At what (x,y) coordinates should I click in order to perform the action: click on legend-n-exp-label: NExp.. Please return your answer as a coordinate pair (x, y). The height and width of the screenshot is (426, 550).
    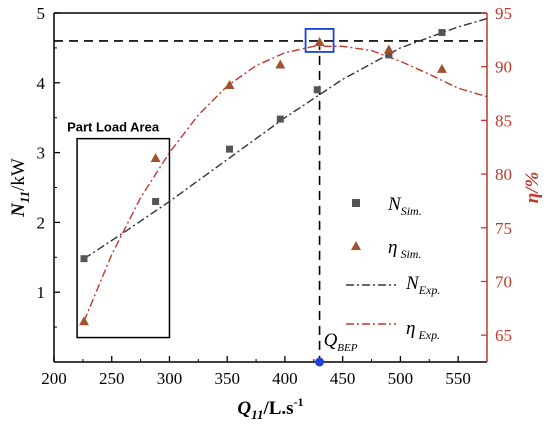
    Looking at the image, I should click on (422, 285).